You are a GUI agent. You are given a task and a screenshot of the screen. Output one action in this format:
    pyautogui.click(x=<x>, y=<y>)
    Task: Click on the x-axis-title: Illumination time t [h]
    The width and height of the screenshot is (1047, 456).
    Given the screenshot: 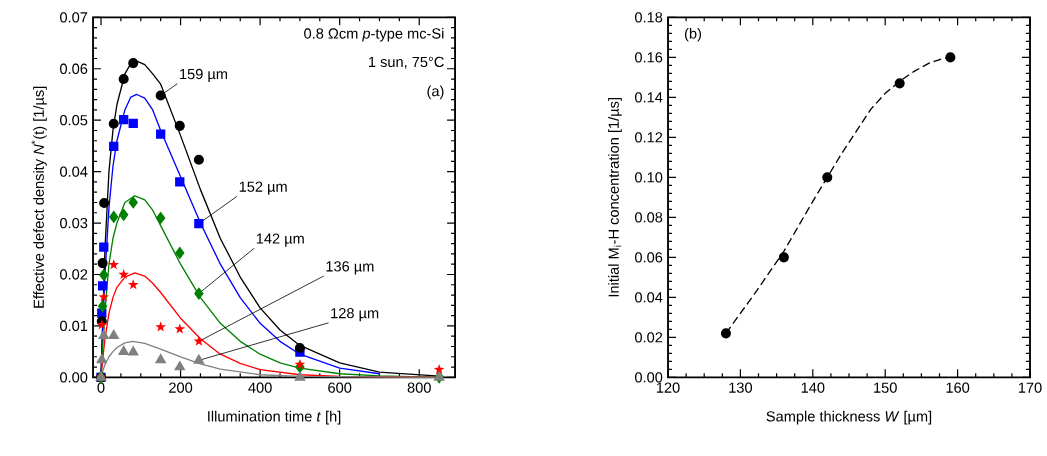 What is the action you would take?
    pyautogui.click(x=274, y=417)
    